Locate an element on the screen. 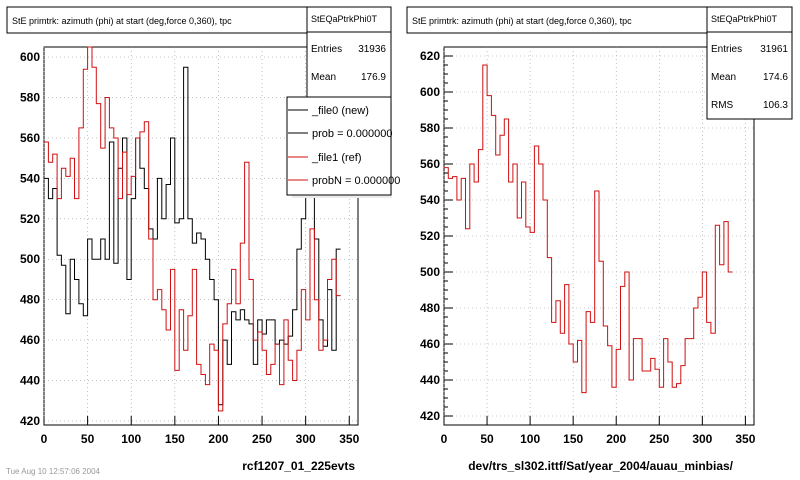 The width and height of the screenshot is (800, 480). footer-date: Tue Aug 10 12:57:06 2004 is located at coordinates (53, 471).